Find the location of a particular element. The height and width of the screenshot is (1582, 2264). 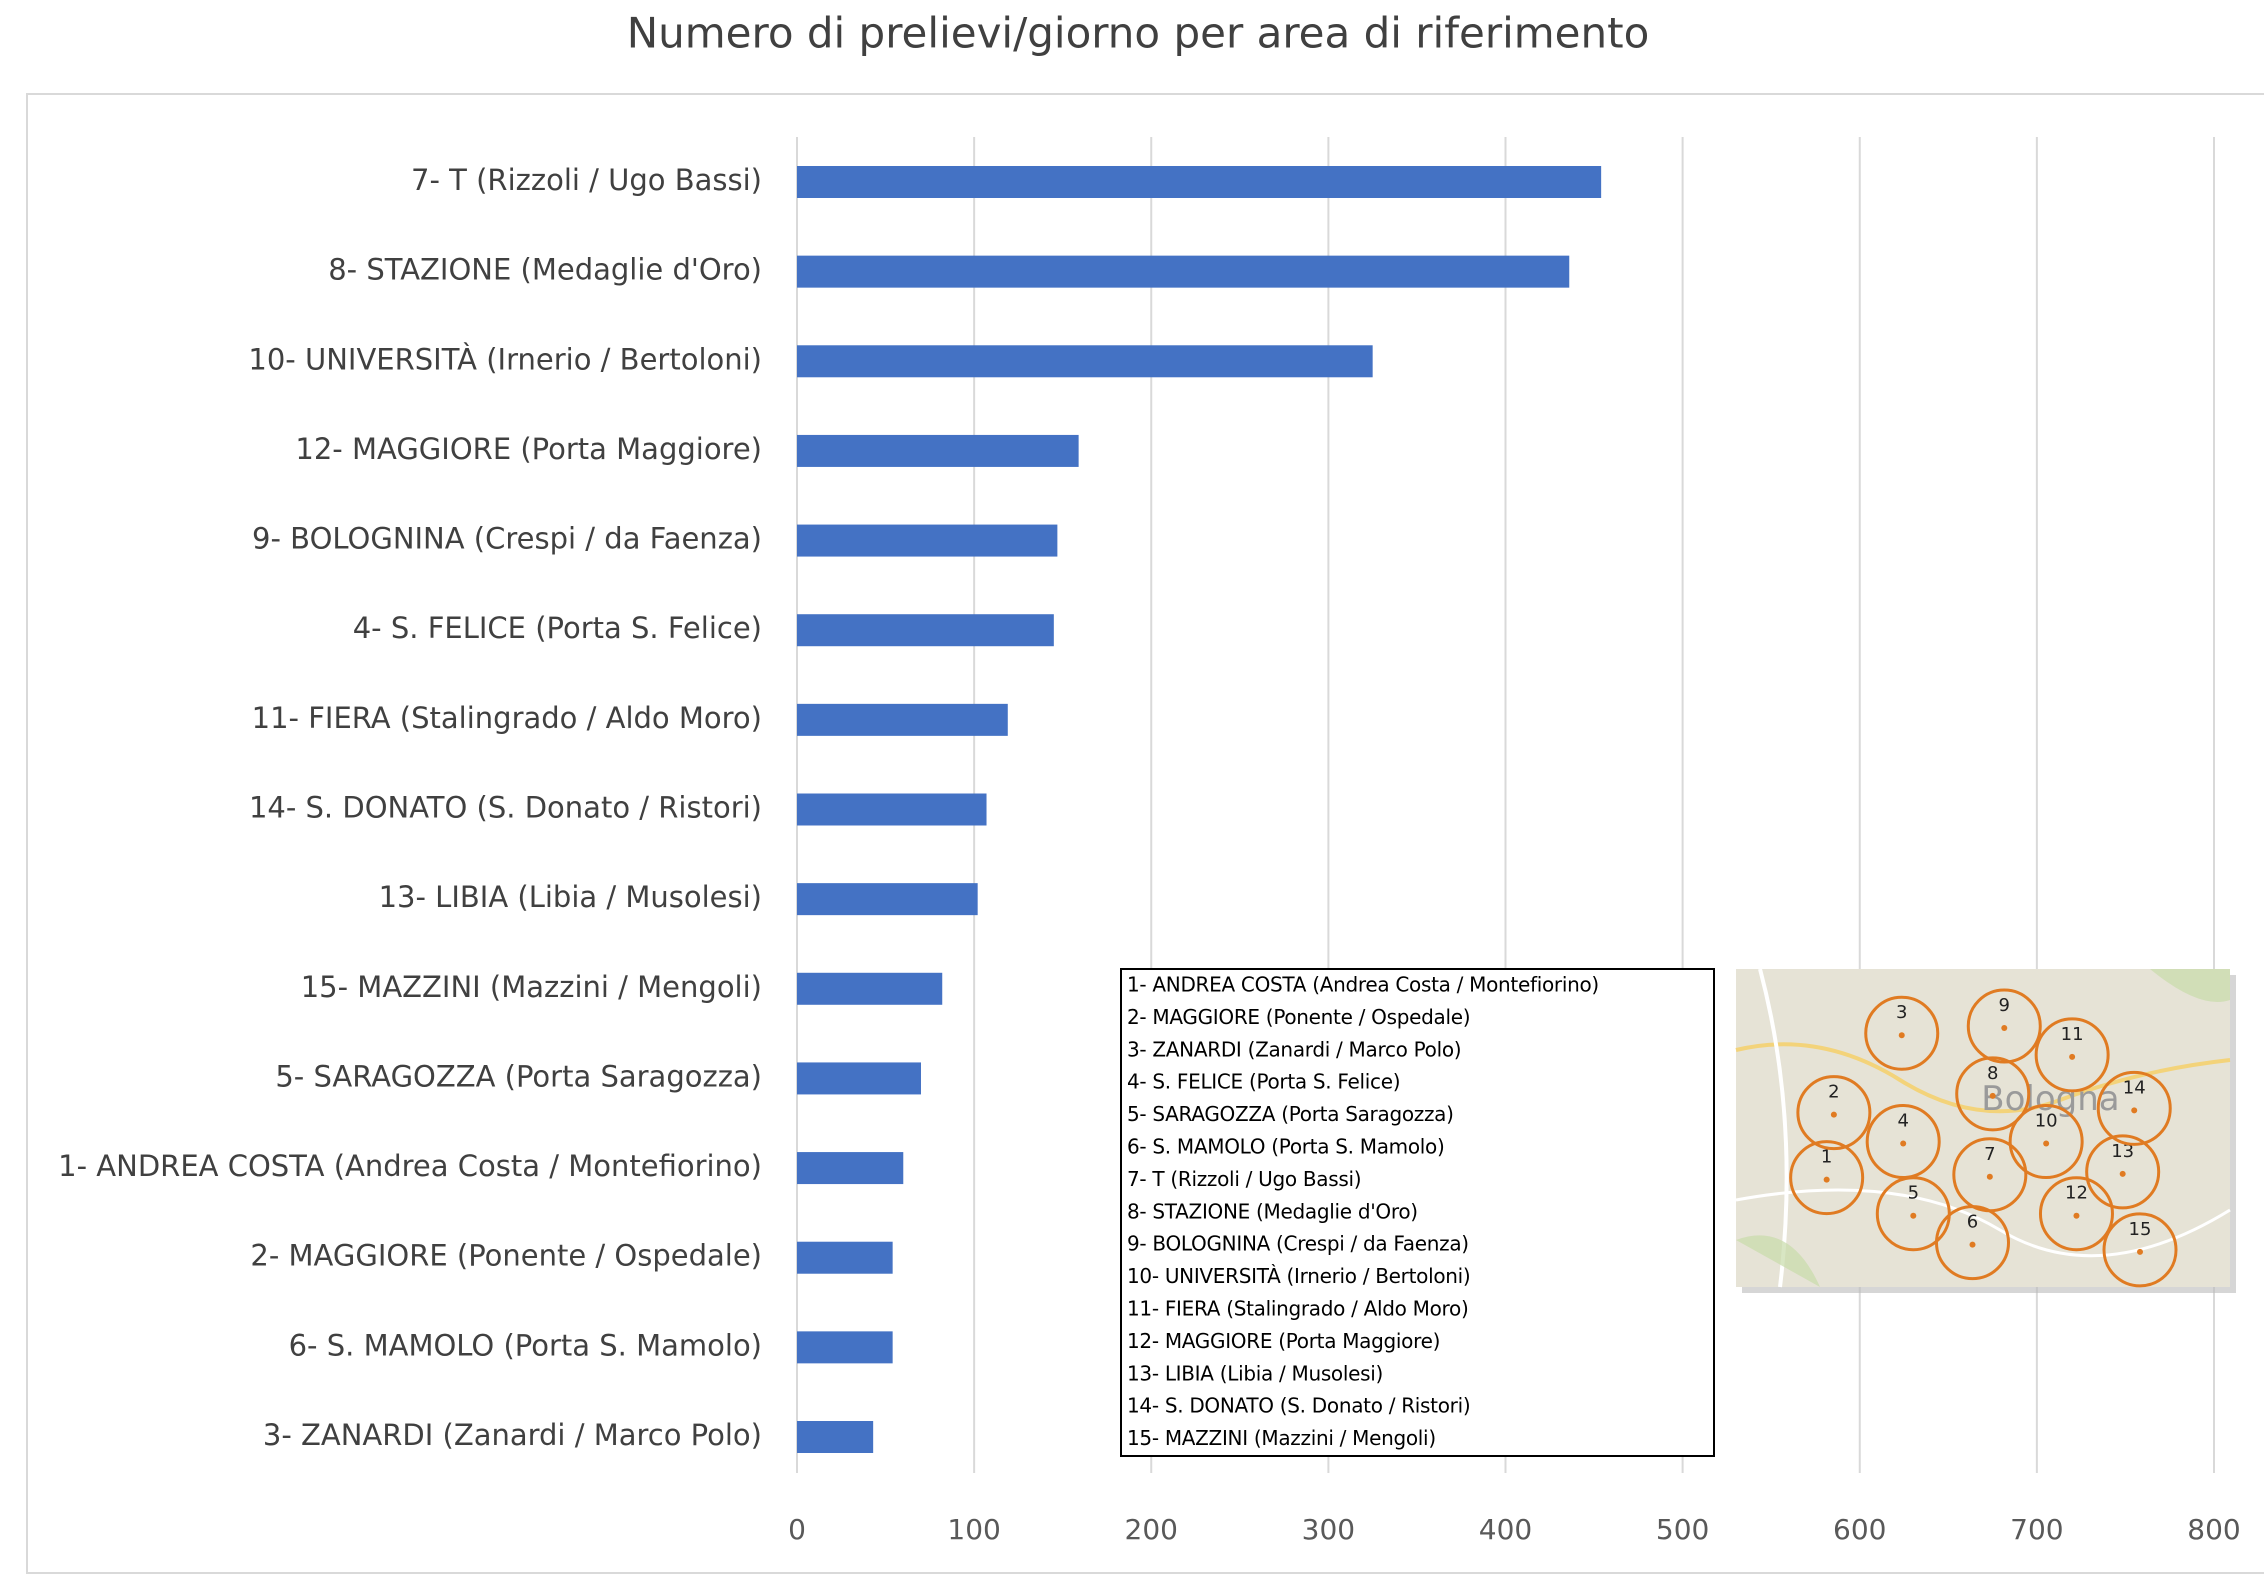

y-tick-label: 8- STAZIONE (Medaglie d'Oro) is located at coordinates (545, 270).